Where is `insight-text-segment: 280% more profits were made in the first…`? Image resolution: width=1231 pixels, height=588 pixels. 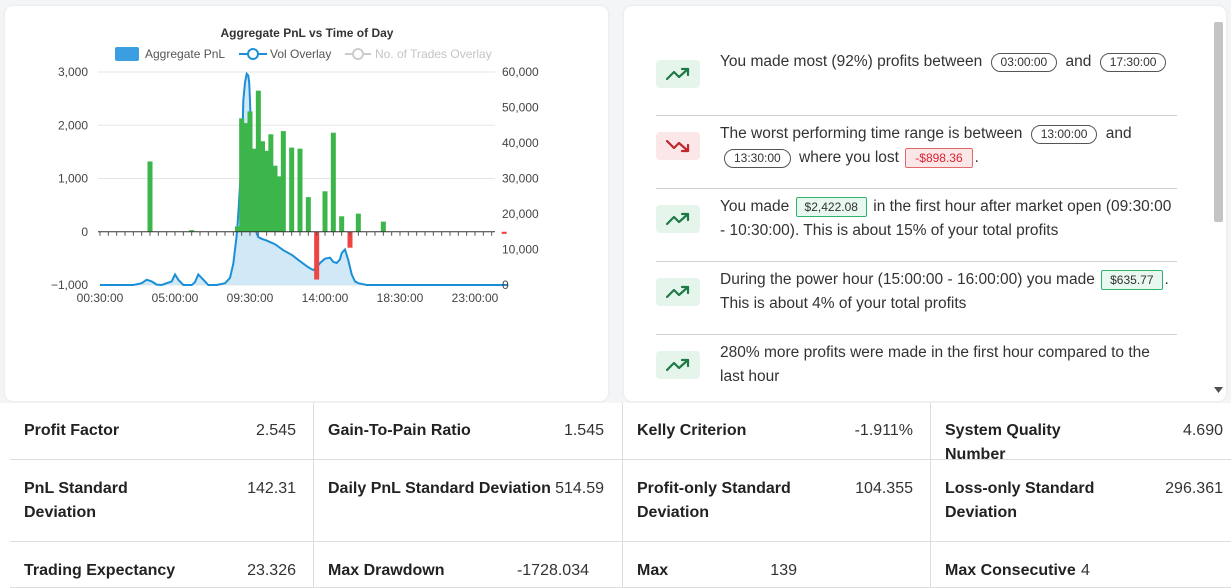 insight-text-segment: 280% more profits were made in the first… is located at coordinates (935, 364).